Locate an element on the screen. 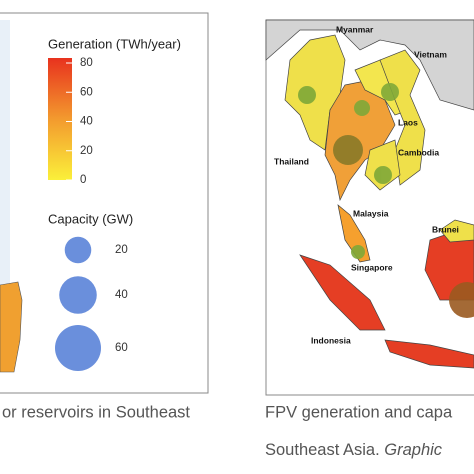 This screenshot has height=474, width=474. java is located at coordinates (429, 354).